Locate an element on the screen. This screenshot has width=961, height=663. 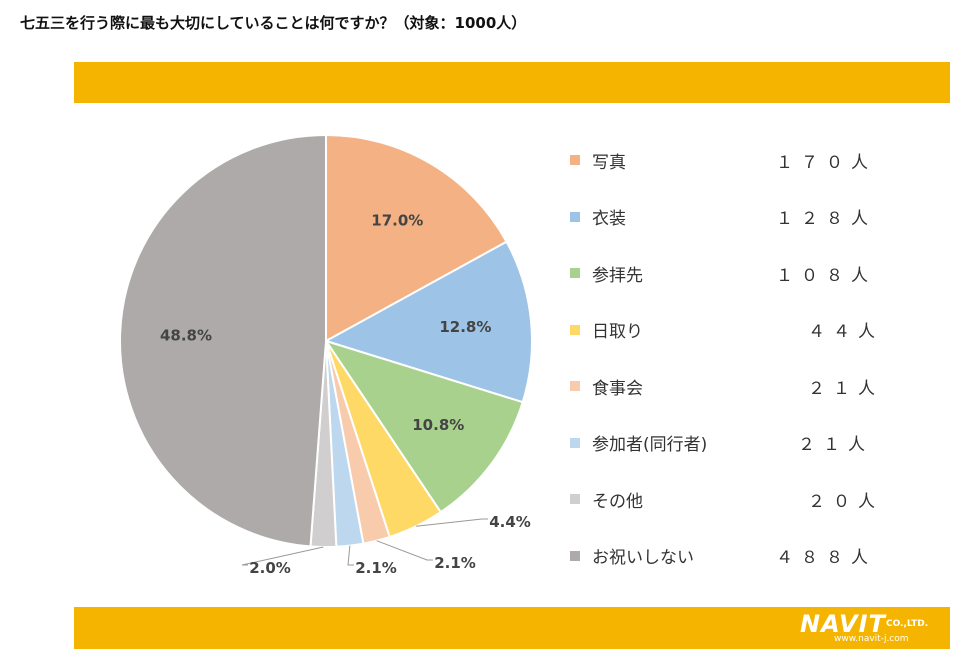
legend-label: 日取り is located at coordinates (617, 332).